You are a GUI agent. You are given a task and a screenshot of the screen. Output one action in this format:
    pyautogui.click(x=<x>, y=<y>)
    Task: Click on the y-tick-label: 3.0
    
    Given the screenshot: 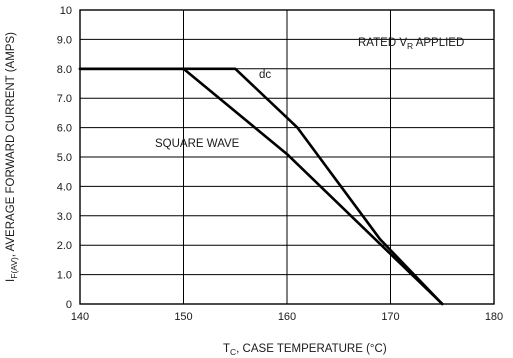 What is the action you would take?
    pyautogui.click(x=64, y=217)
    